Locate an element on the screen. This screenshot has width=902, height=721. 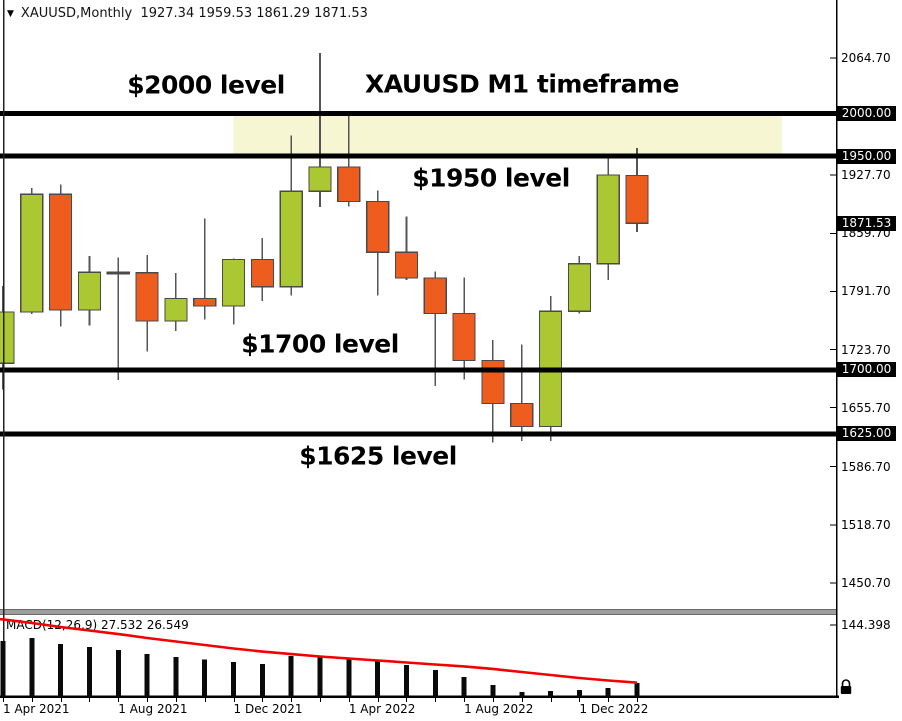
price-badge-2000.00: 2000.00 is located at coordinates (866, 113).